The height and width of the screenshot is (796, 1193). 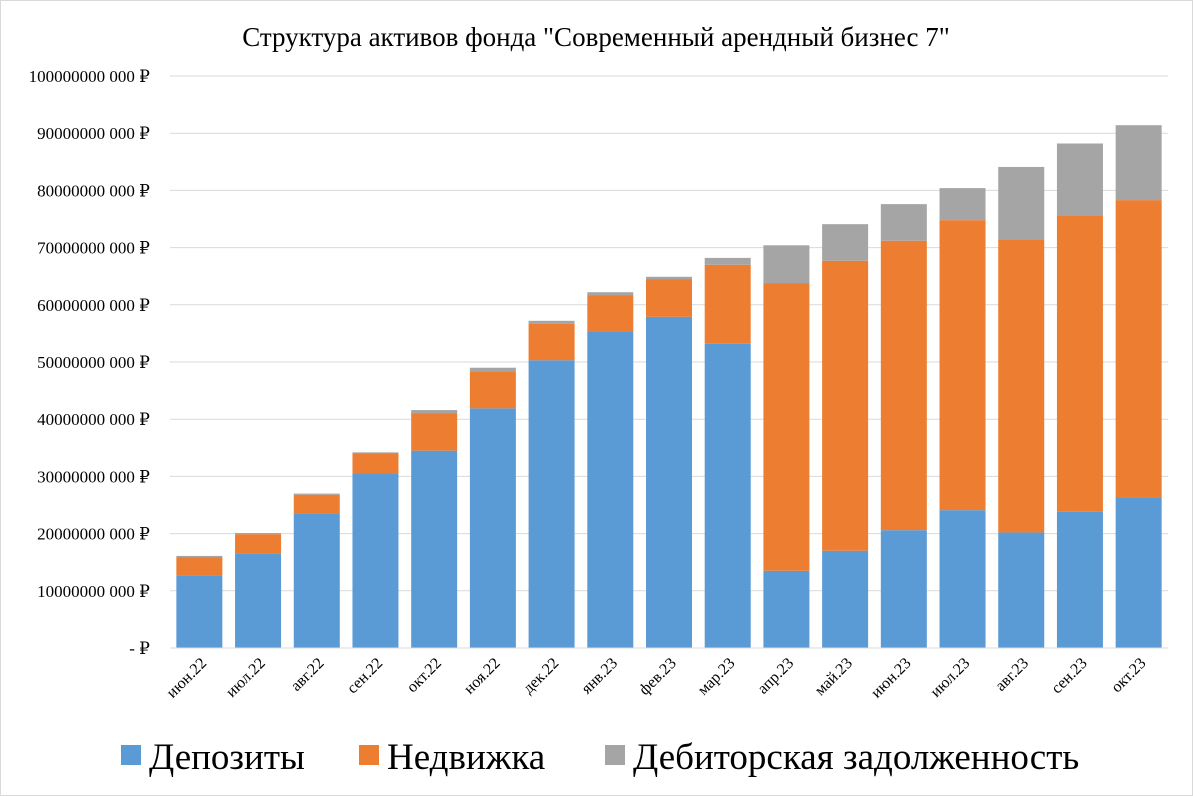 What do you see at coordinates (246, 678) in the screenshot?
I see `x-tick-label: июл.22` at bounding box center [246, 678].